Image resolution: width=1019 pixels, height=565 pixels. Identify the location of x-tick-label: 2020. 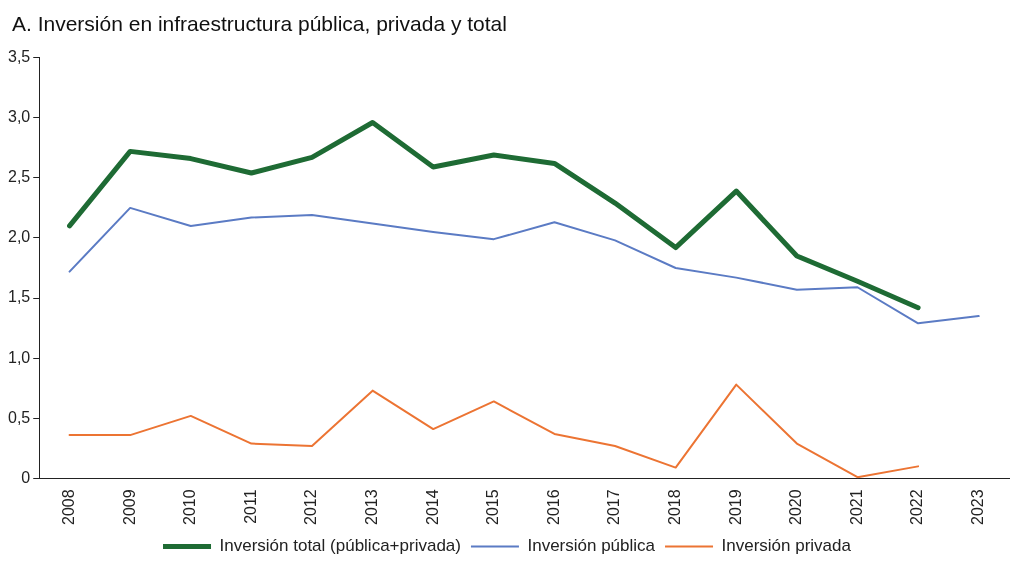
(796, 507).